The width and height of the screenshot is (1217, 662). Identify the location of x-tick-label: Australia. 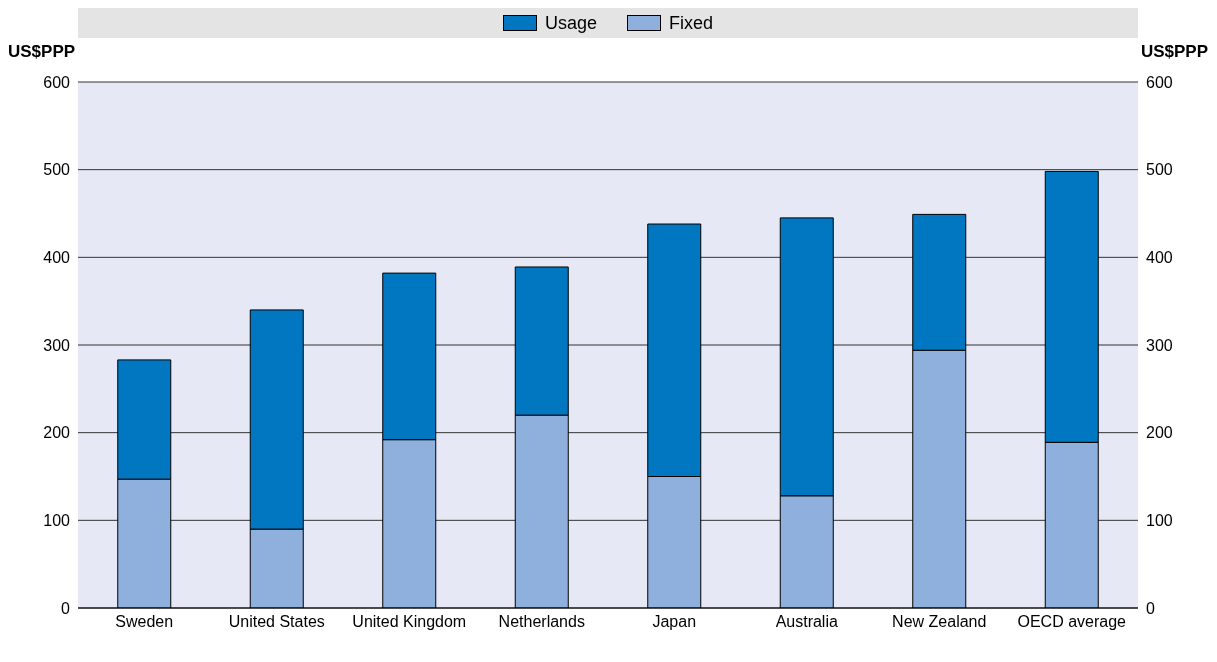
(806, 622).